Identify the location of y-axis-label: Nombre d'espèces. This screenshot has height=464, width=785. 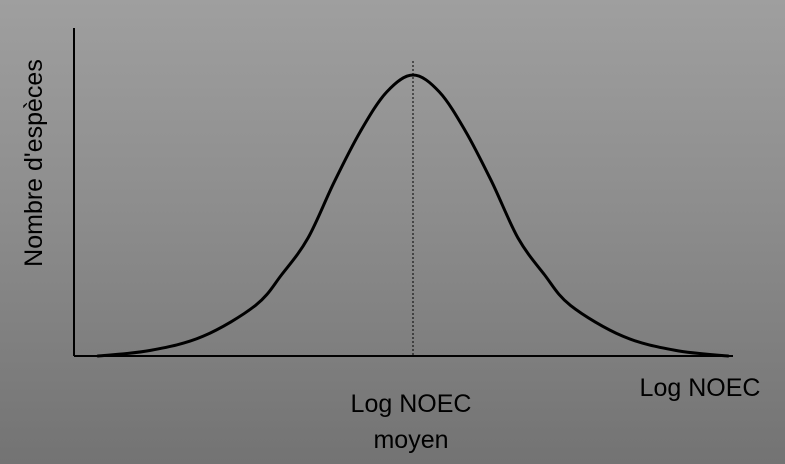
(34, 163).